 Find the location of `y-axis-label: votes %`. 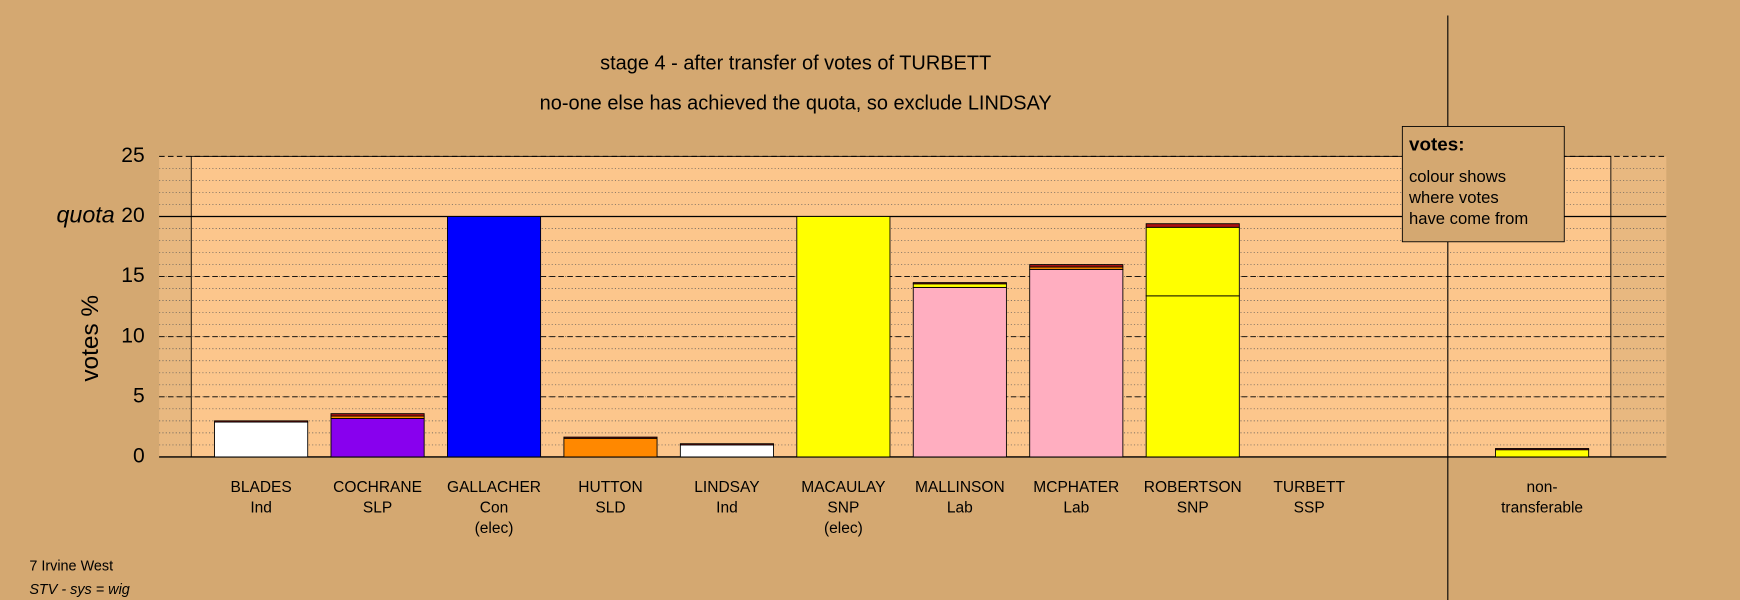

y-axis-label: votes % is located at coordinates (90, 338).